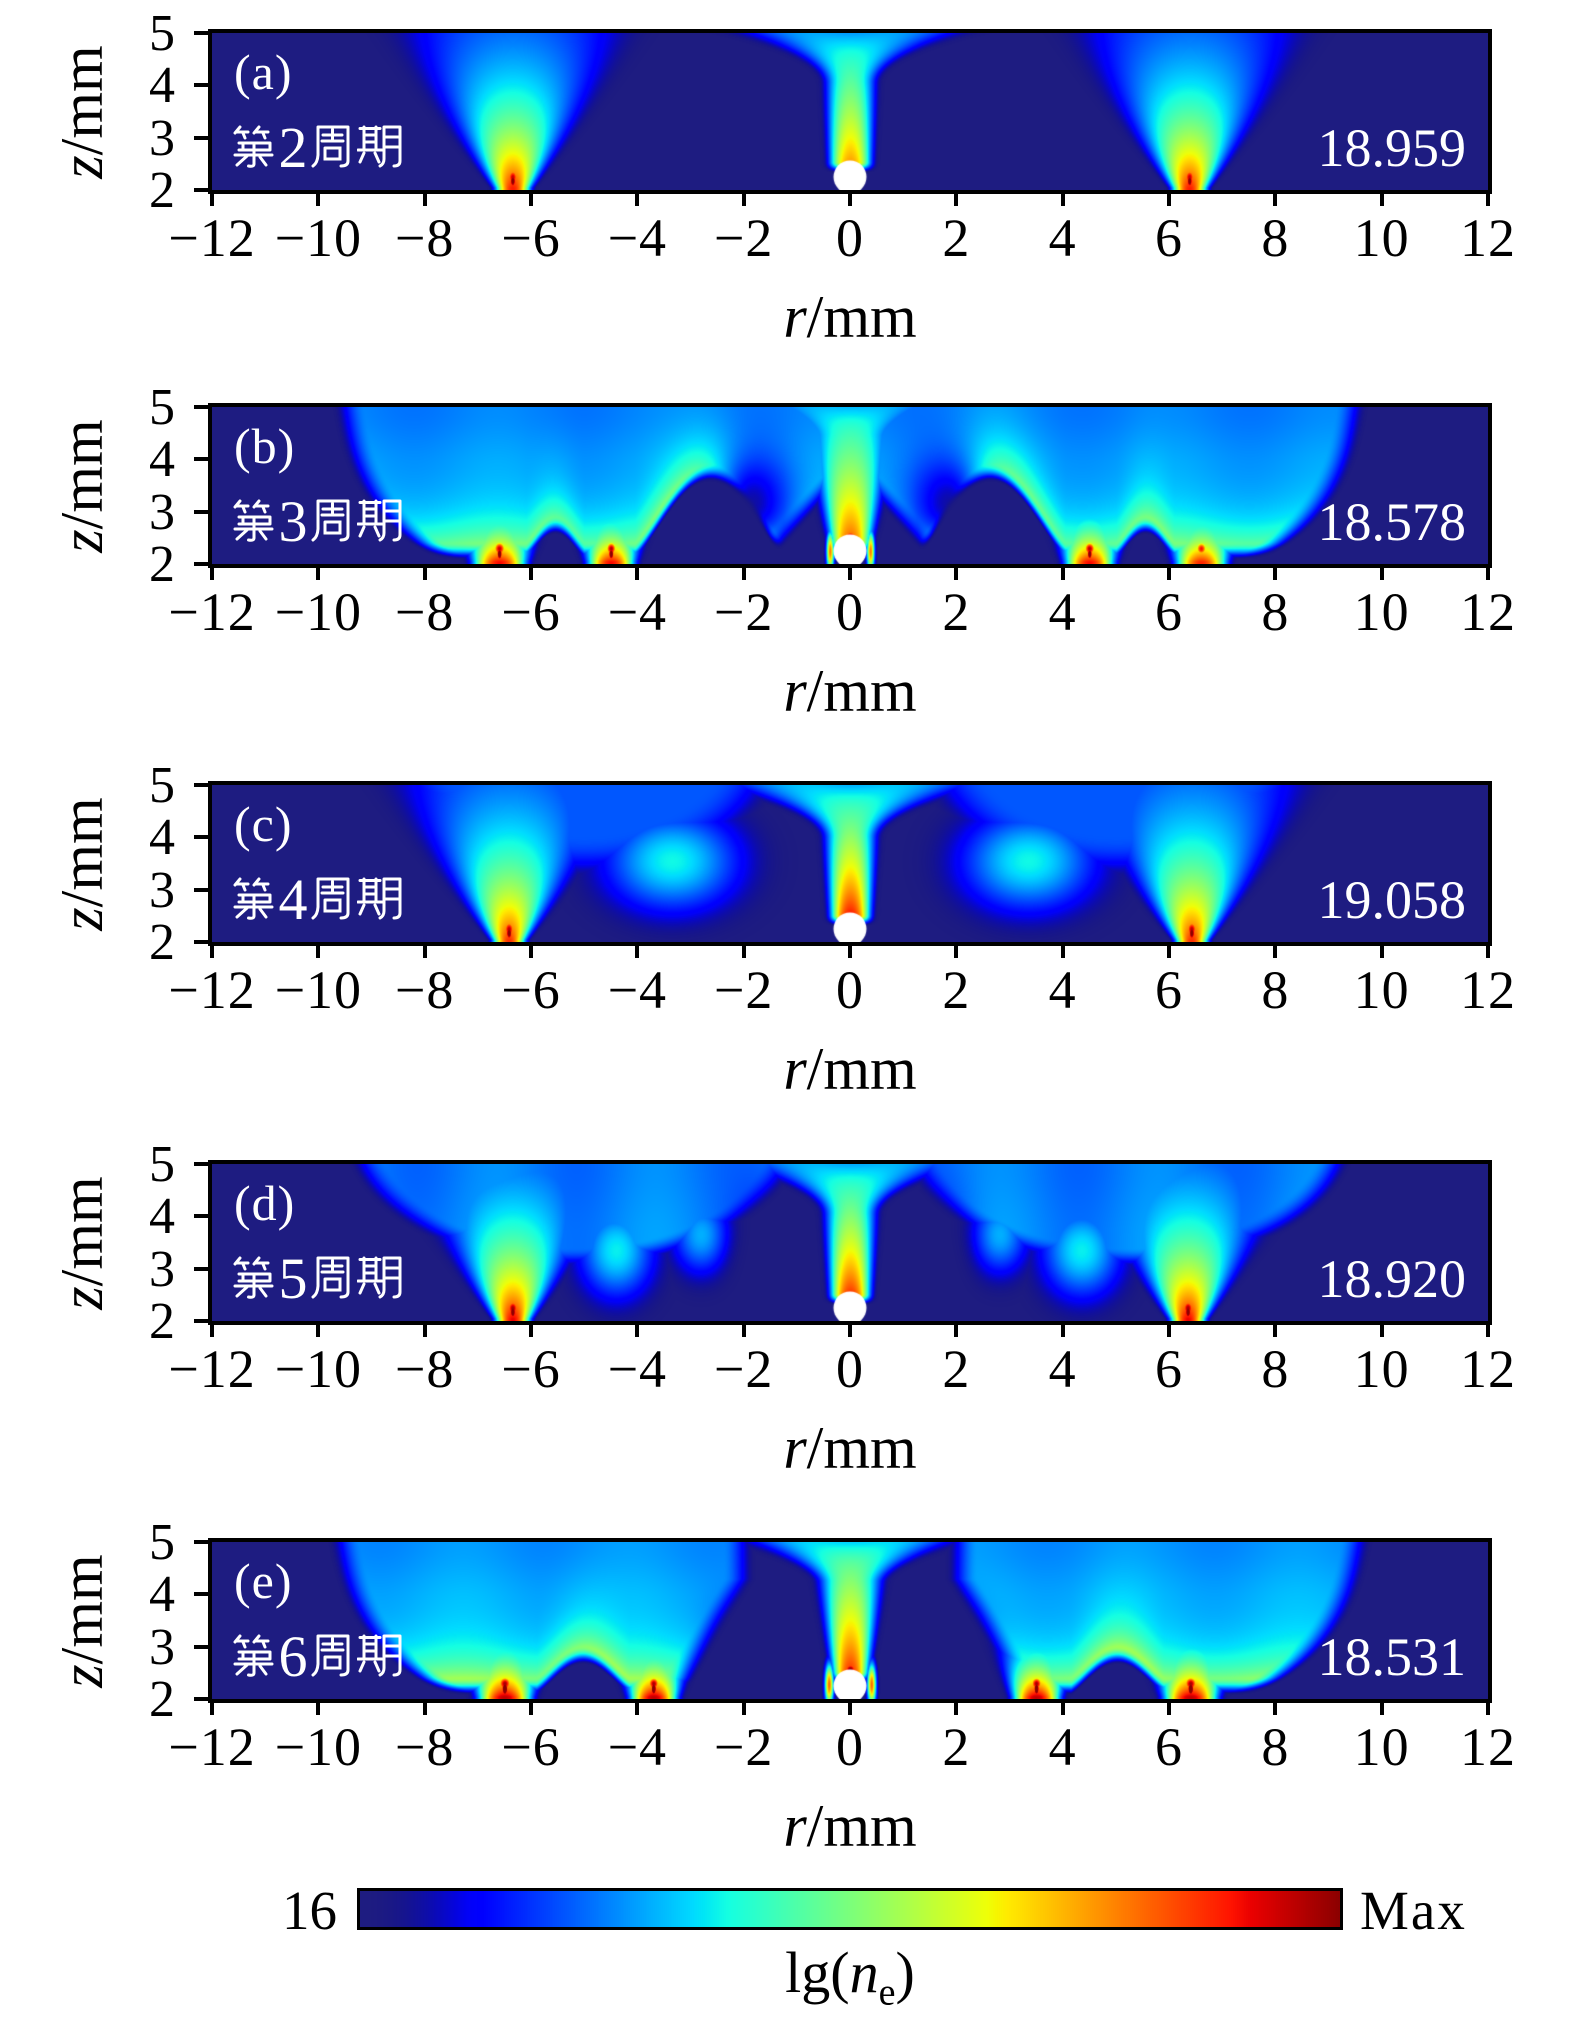 This screenshot has width=1575, height=2018. Describe the element at coordinates (293, 146) in the screenshot. I see `svg-text: 2` at that location.